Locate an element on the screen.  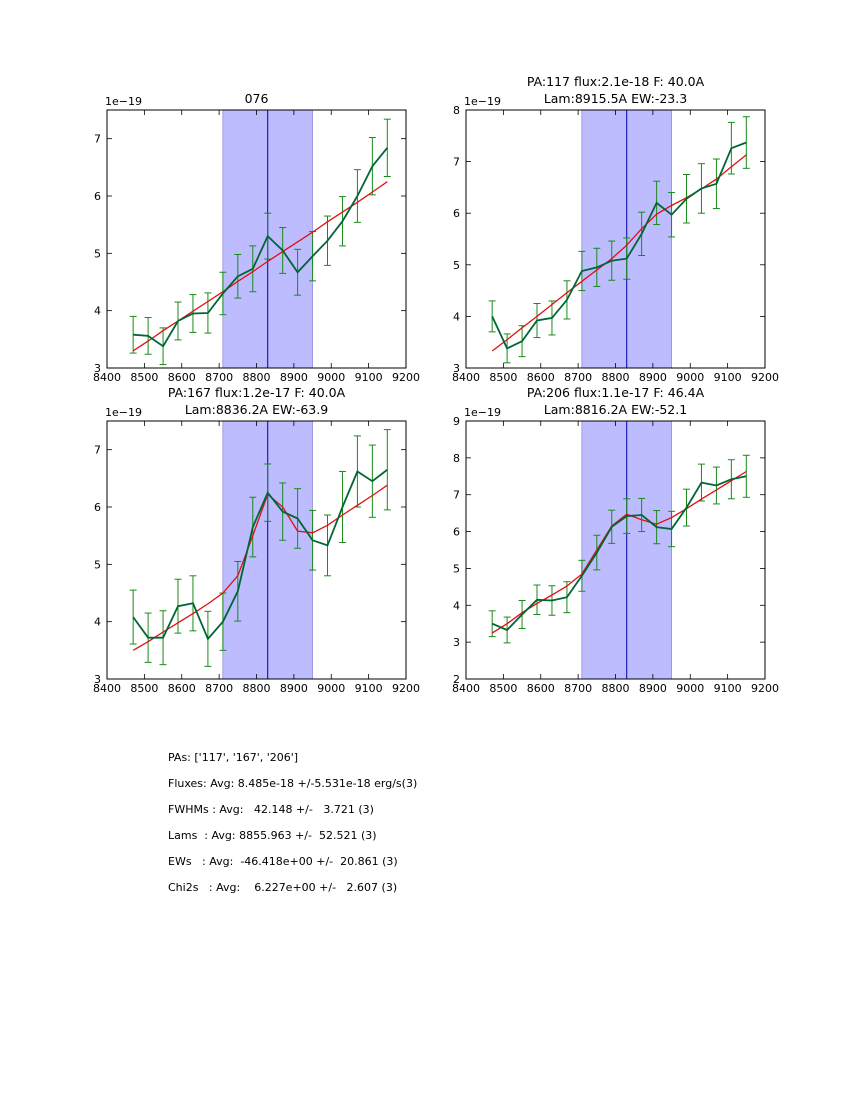
panel-subtitle: Lam:8915.5A EW:-23.3 is located at coordinates (615, 98).